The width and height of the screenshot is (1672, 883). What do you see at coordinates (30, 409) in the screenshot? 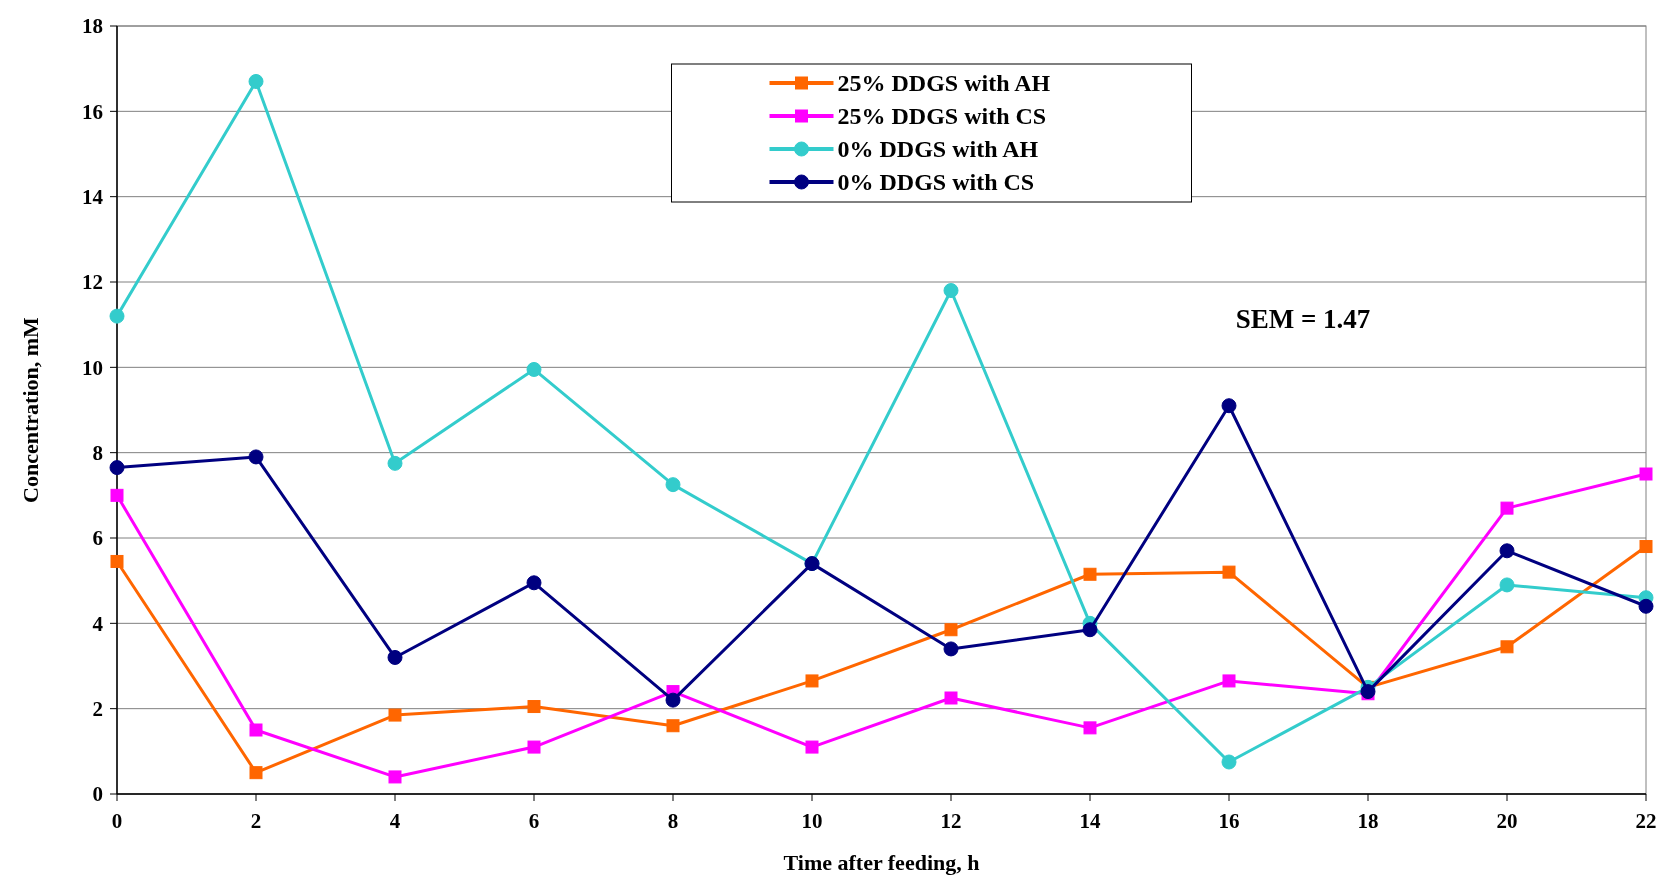
I see `y-axis-title: Concentration, mM` at bounding box center [30, 409].